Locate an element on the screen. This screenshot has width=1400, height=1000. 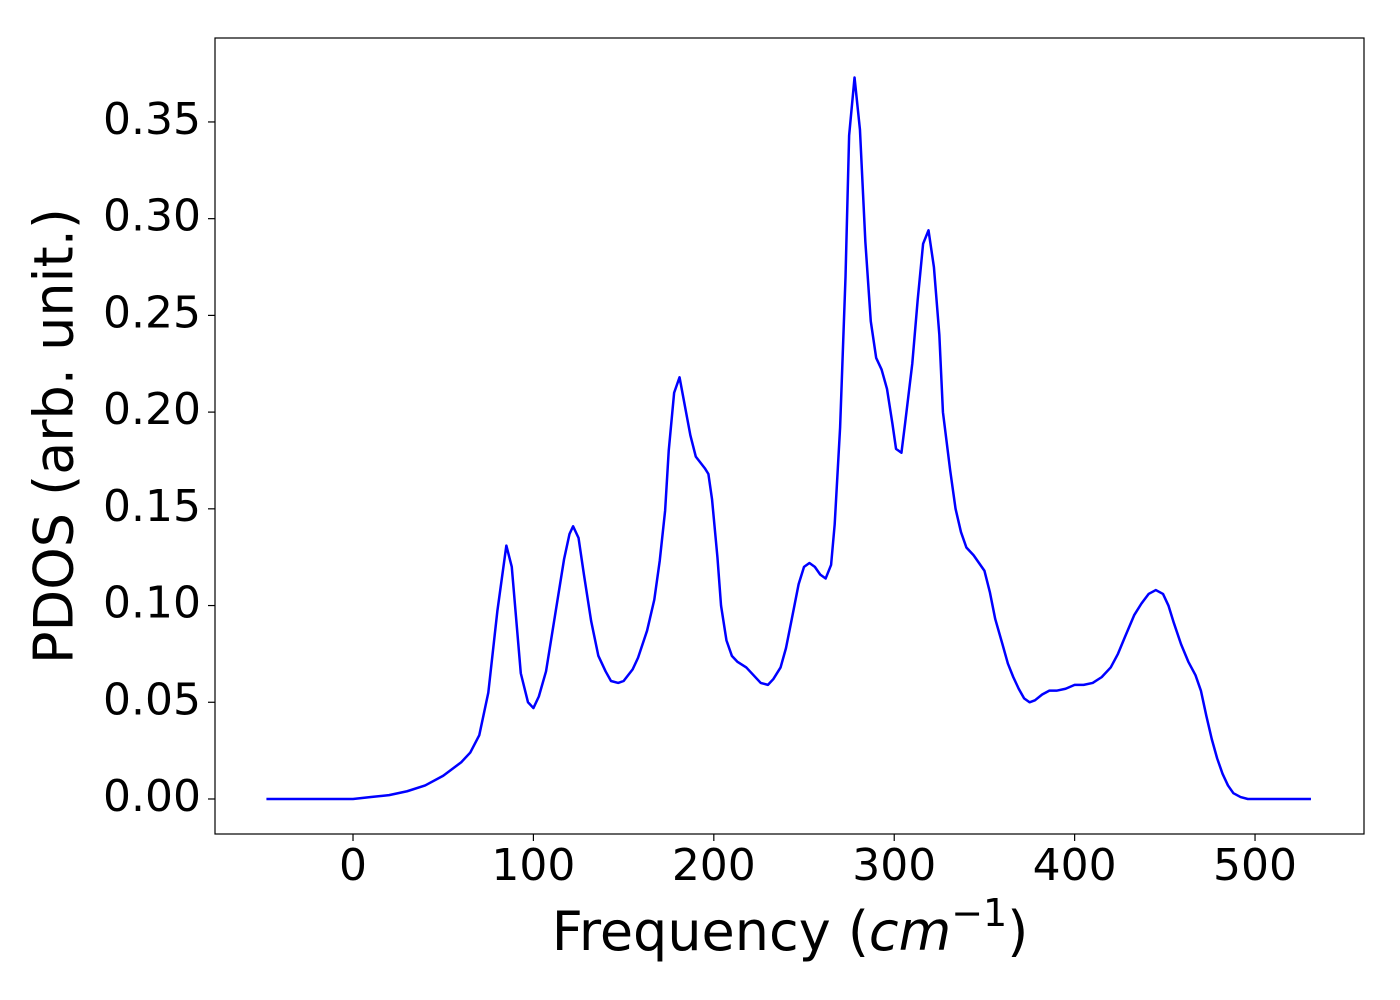
y-axis-label: PDOS (arb. unit.) is located at coordinates (54, 436).